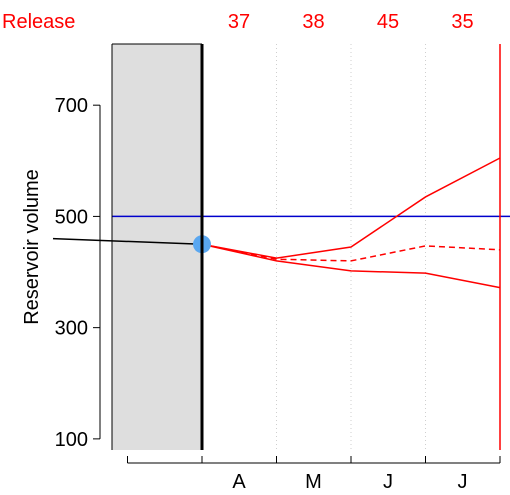 The width and height of the screenshot is (510, 495). What do you see at coordinates (71, 106) in the screenshot?
I see `y-tick-label: 700` at bounding box center [71, 106].